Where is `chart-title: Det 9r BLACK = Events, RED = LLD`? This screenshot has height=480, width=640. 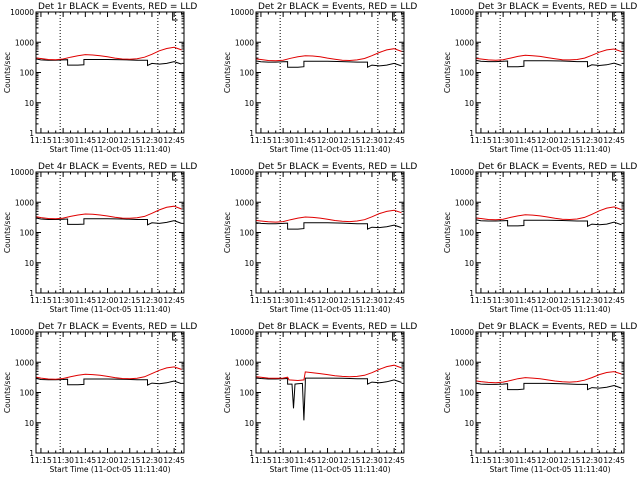
chart-title: Det 9r BLACK = Events, RED = LLD is located at coordinates (557, 327).